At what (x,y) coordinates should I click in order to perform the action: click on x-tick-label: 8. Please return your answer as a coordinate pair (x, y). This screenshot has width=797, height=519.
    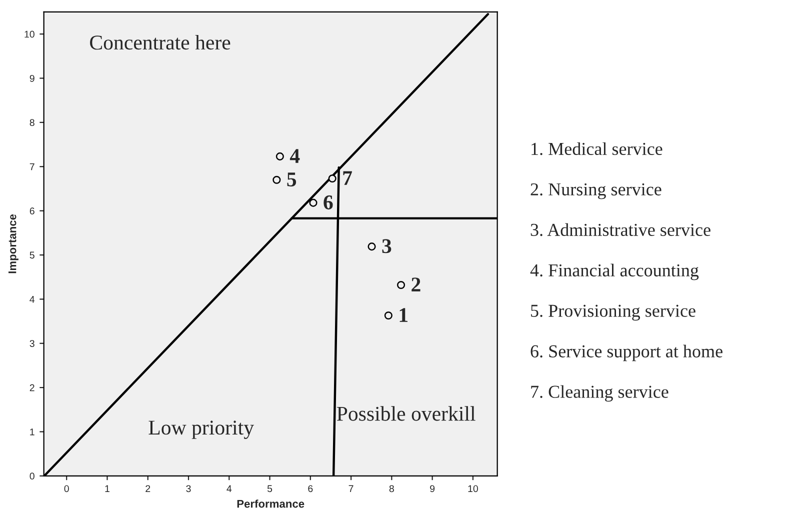
    Looking at the image, I should click on (391, 488).